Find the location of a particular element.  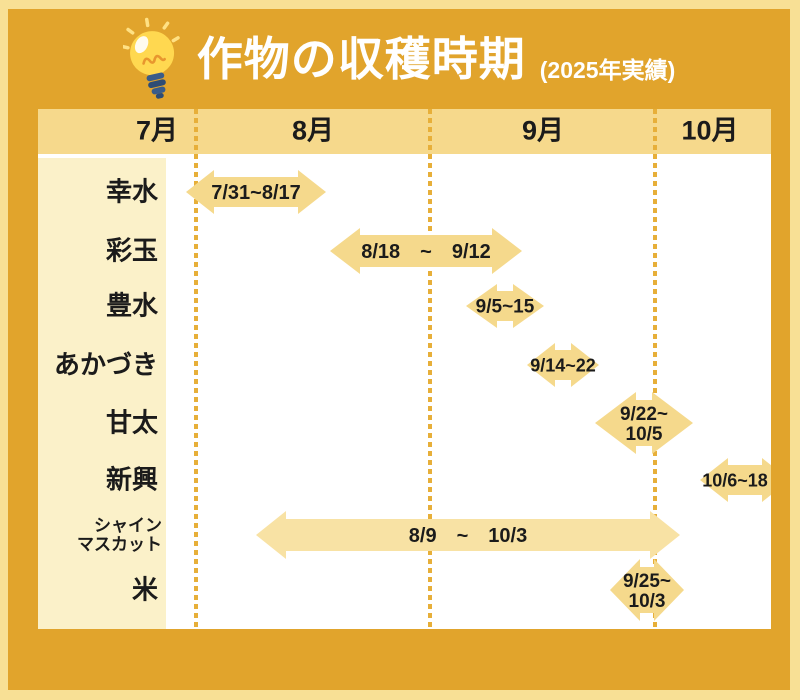

crop-label: あかづき is located at coordinates (105, 364).